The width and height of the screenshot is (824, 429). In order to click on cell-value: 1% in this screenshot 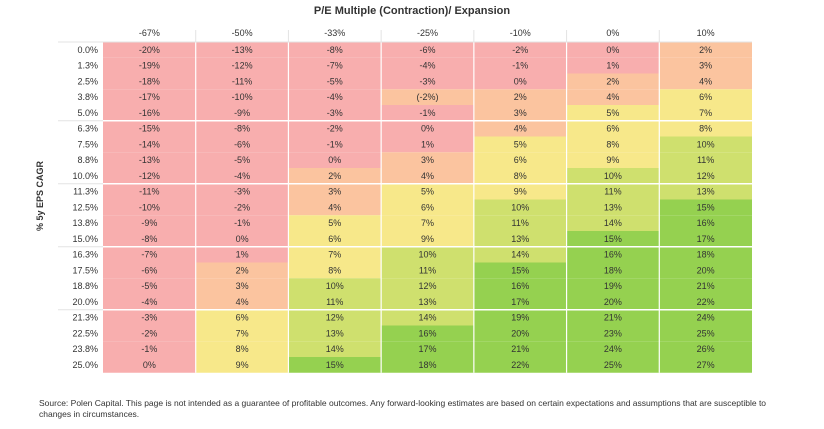, I will do `click(242, 255)`.